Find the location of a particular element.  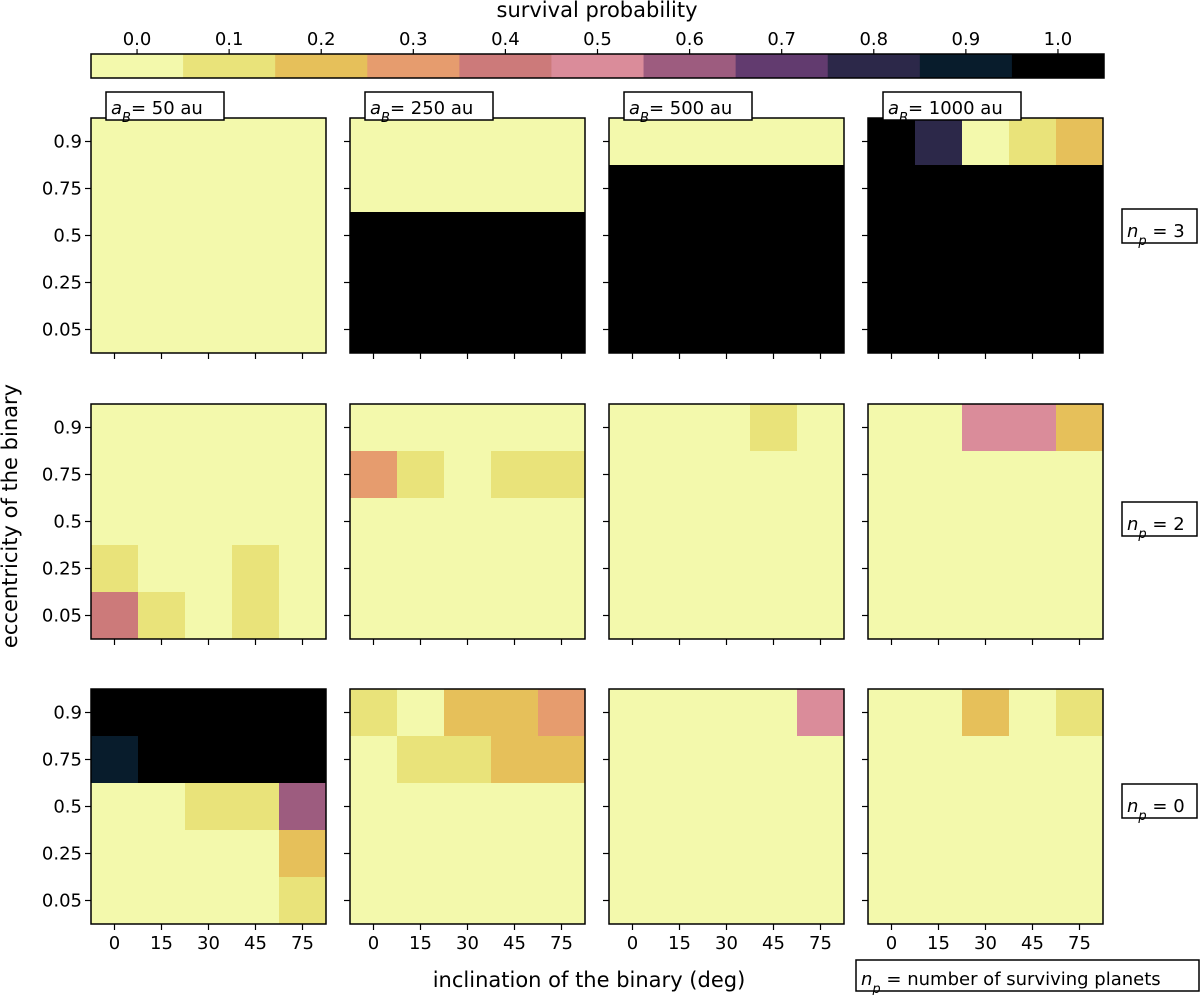

row-label-0-label: np = 3 is located at coordinates (1156, 235).